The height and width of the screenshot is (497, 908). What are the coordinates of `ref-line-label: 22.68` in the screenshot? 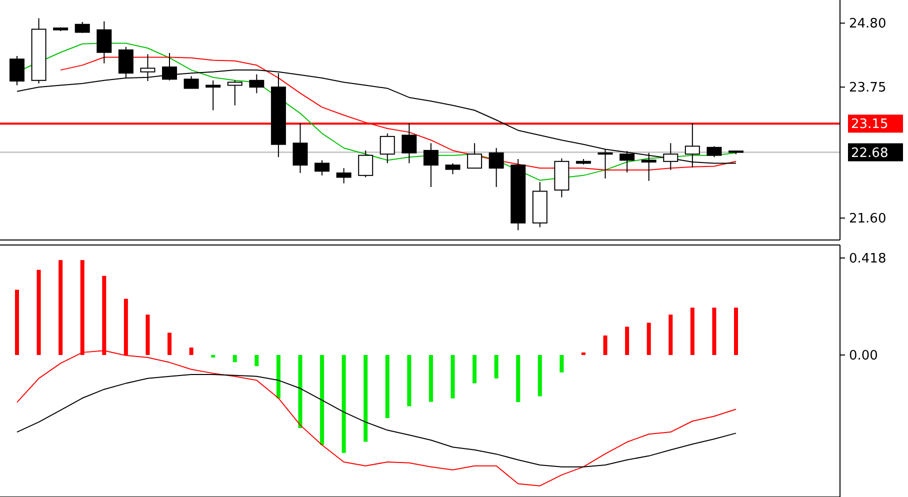 It's located at (869, 153).